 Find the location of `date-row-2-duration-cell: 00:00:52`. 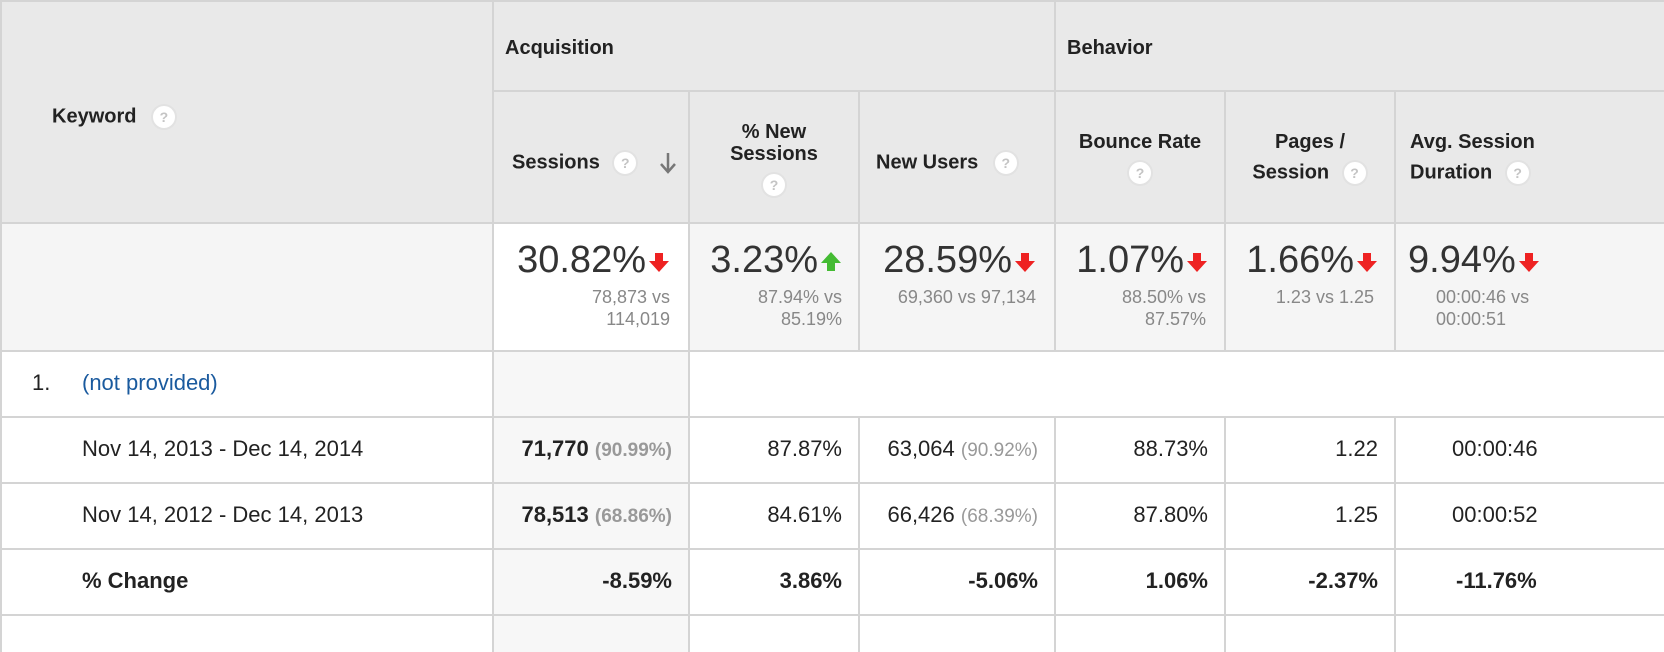

date-row-2-duration-cell: 00:00:52 is located at coordinates (1530, 517).